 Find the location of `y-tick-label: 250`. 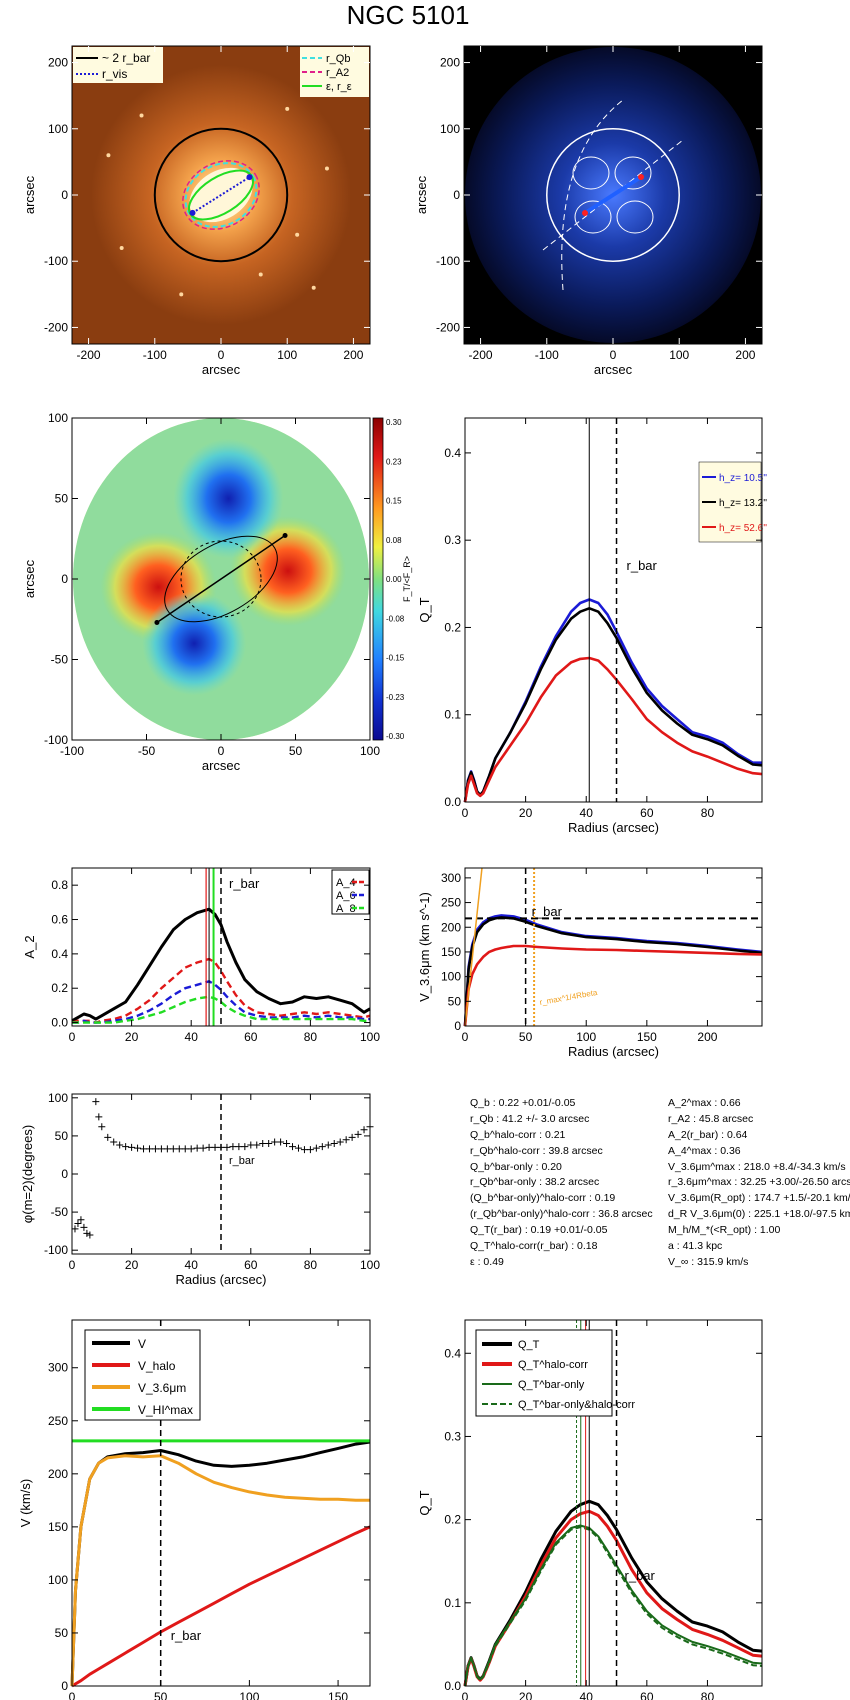

y-tick-label: 250 is located at coordinates (58, 1421).